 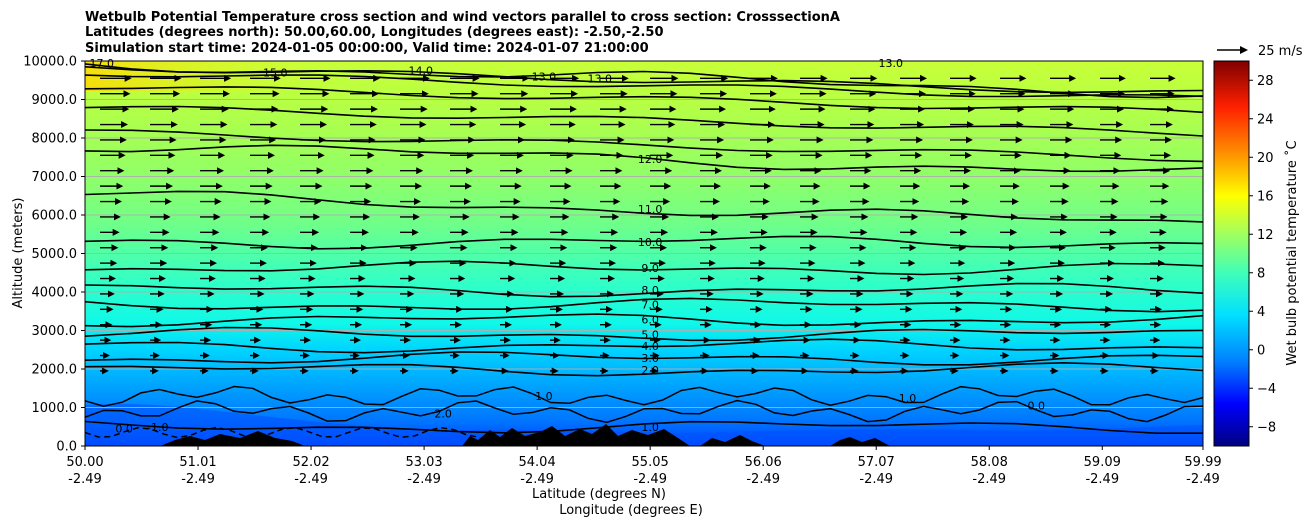 I want to click on y-tick-label: 3000.0, so click(x=55, y=331).